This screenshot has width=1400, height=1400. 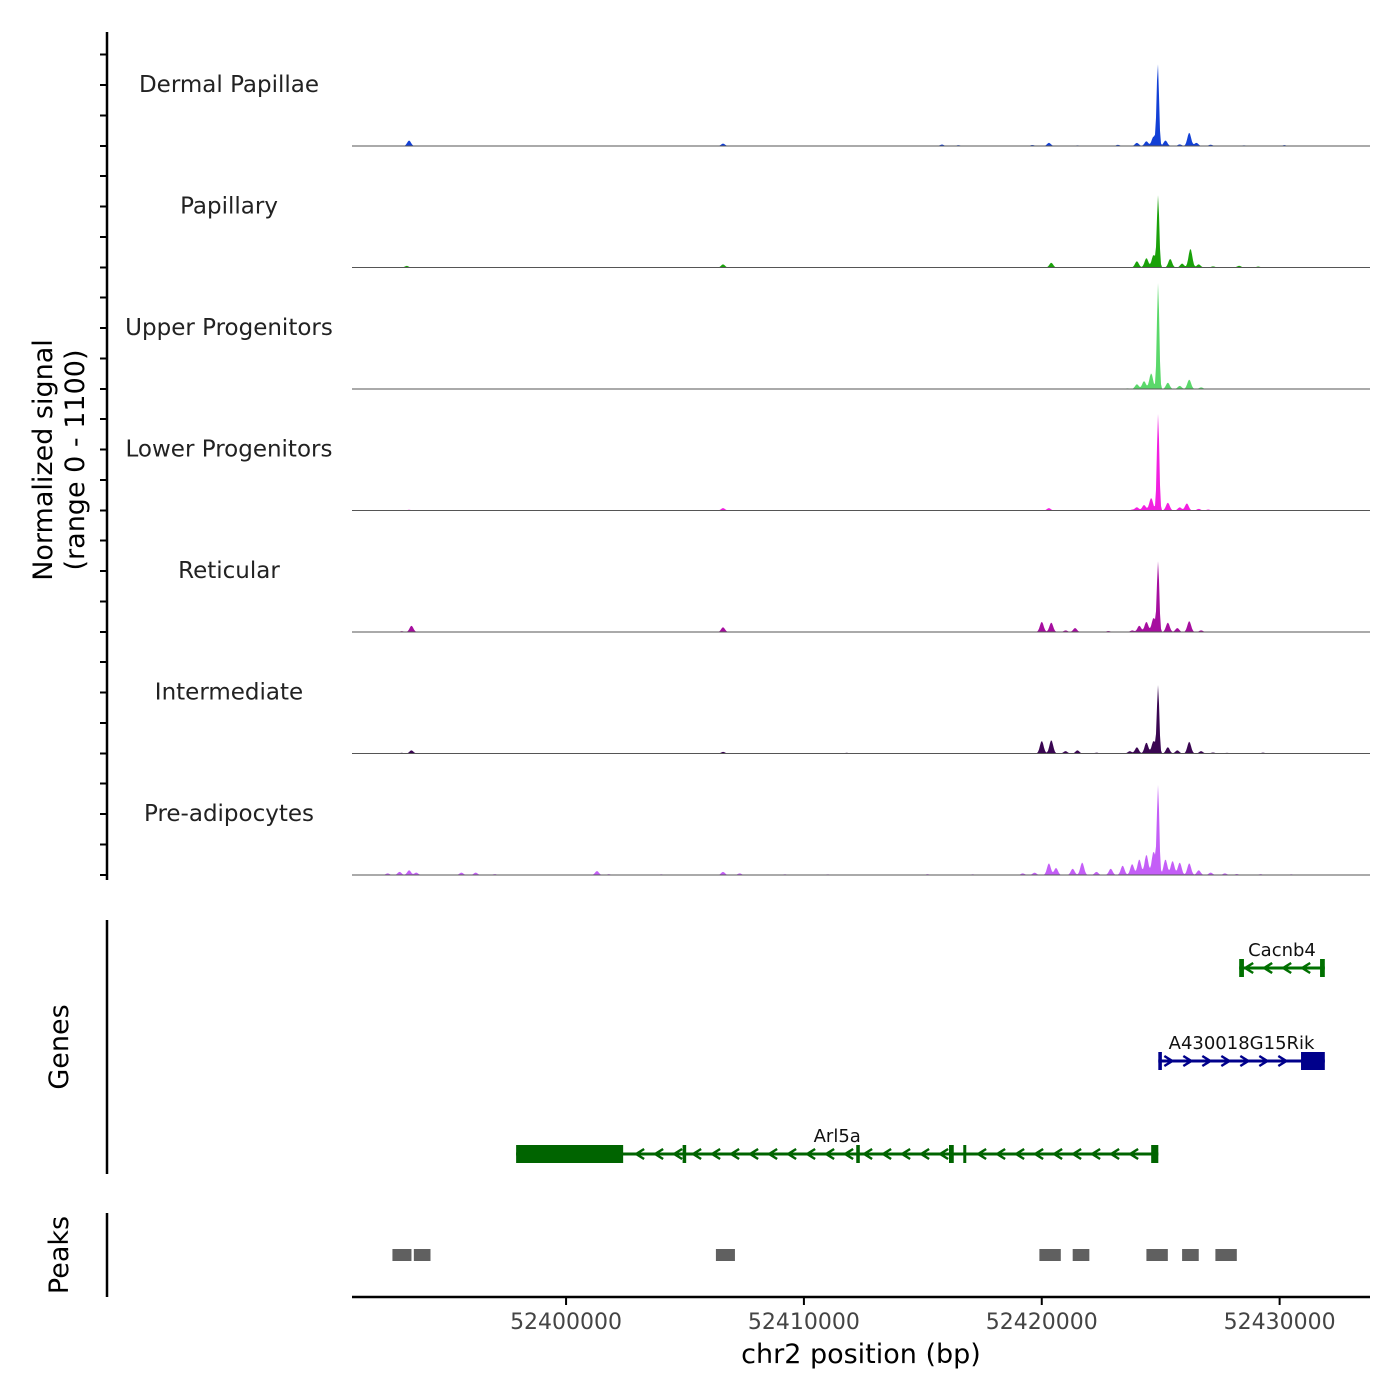 What do you see at coordinates (229, 85) in the screenshot?
I see `track-label: Dermal Papillae` at bounding box center [229, 85].